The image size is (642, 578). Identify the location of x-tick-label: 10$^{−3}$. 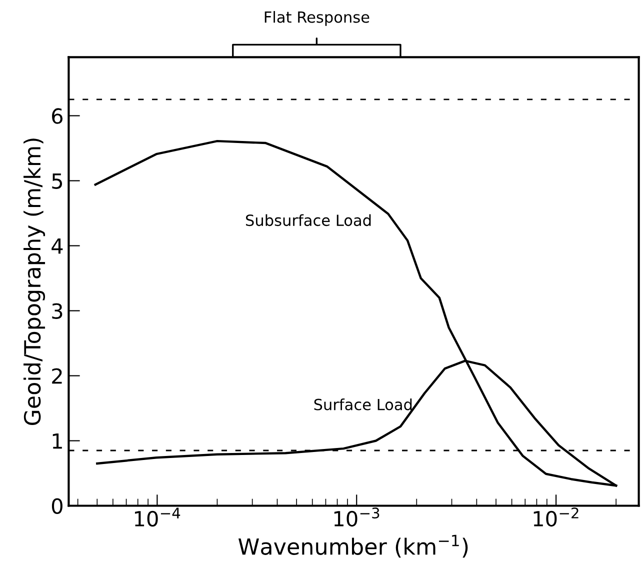
(357, 517).